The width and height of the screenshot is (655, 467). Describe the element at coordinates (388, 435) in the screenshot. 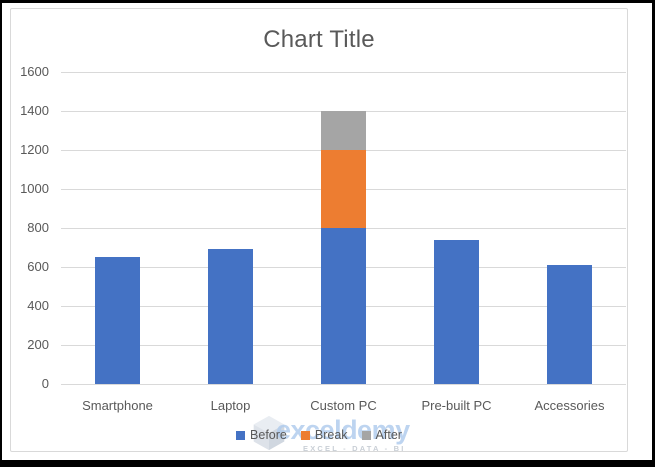

I see `legend-label-after: After` at that location.